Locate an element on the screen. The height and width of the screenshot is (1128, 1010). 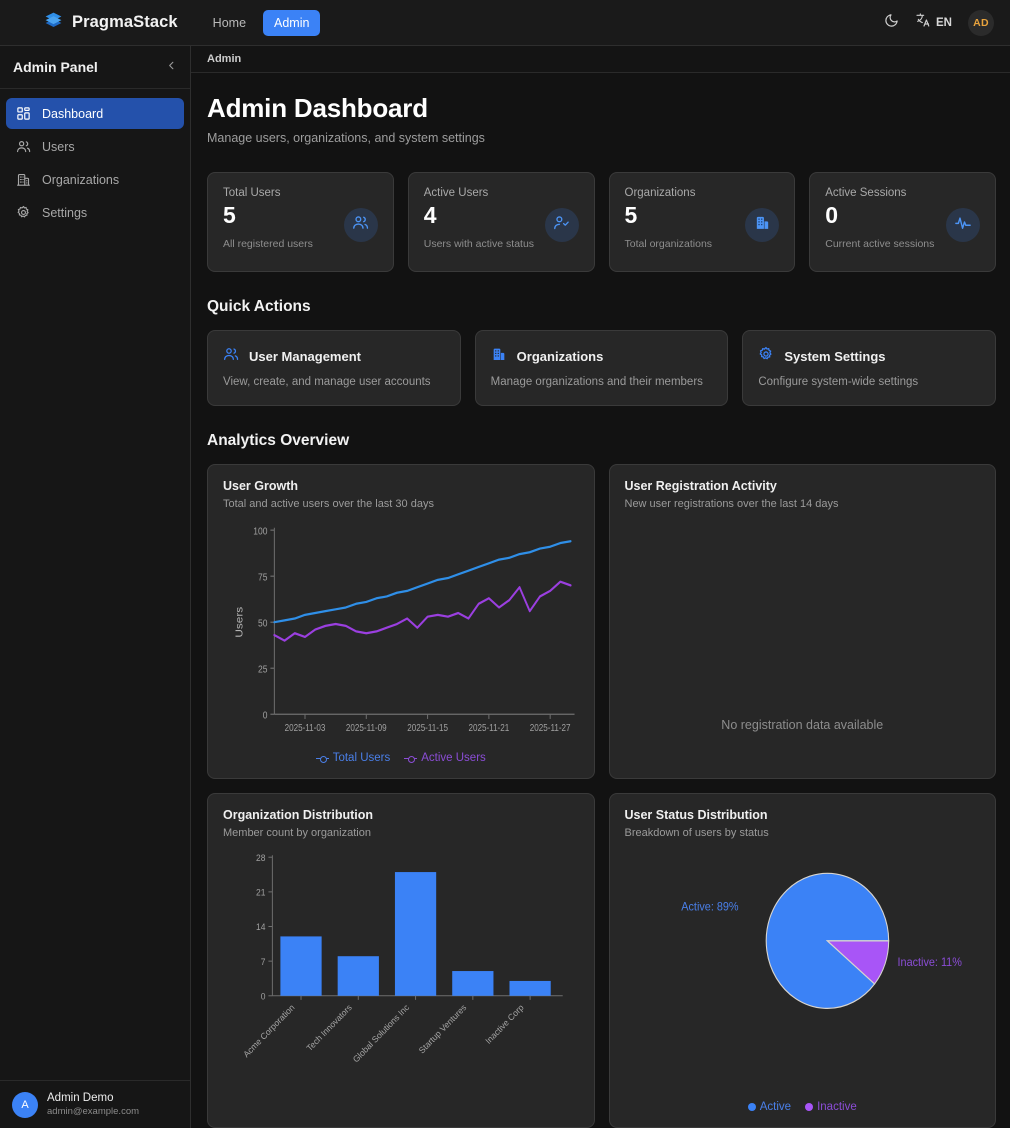
breadcrumb-item-admin: Admin is located at coordinates (224, 59).